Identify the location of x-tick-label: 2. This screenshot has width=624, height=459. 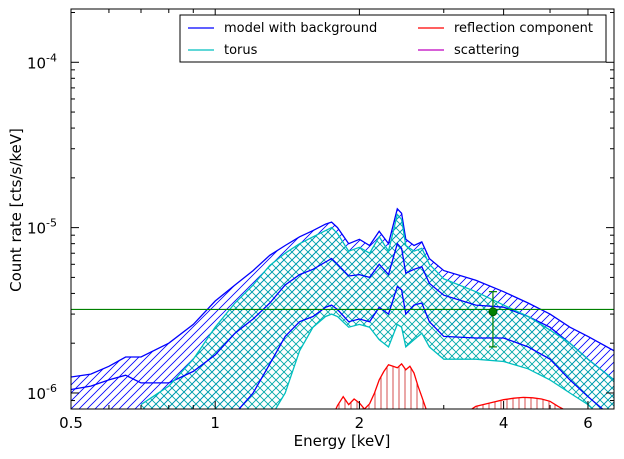
(360, 423).